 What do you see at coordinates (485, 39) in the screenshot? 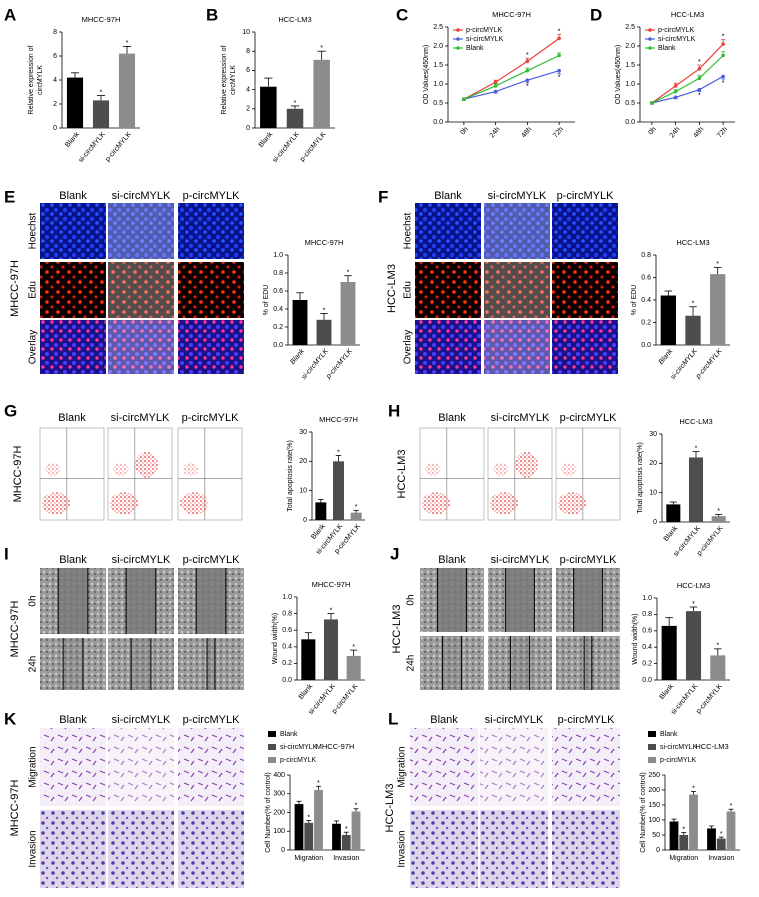
I see `legend-label: si-circMYLK` at bounding box center [485, 39].